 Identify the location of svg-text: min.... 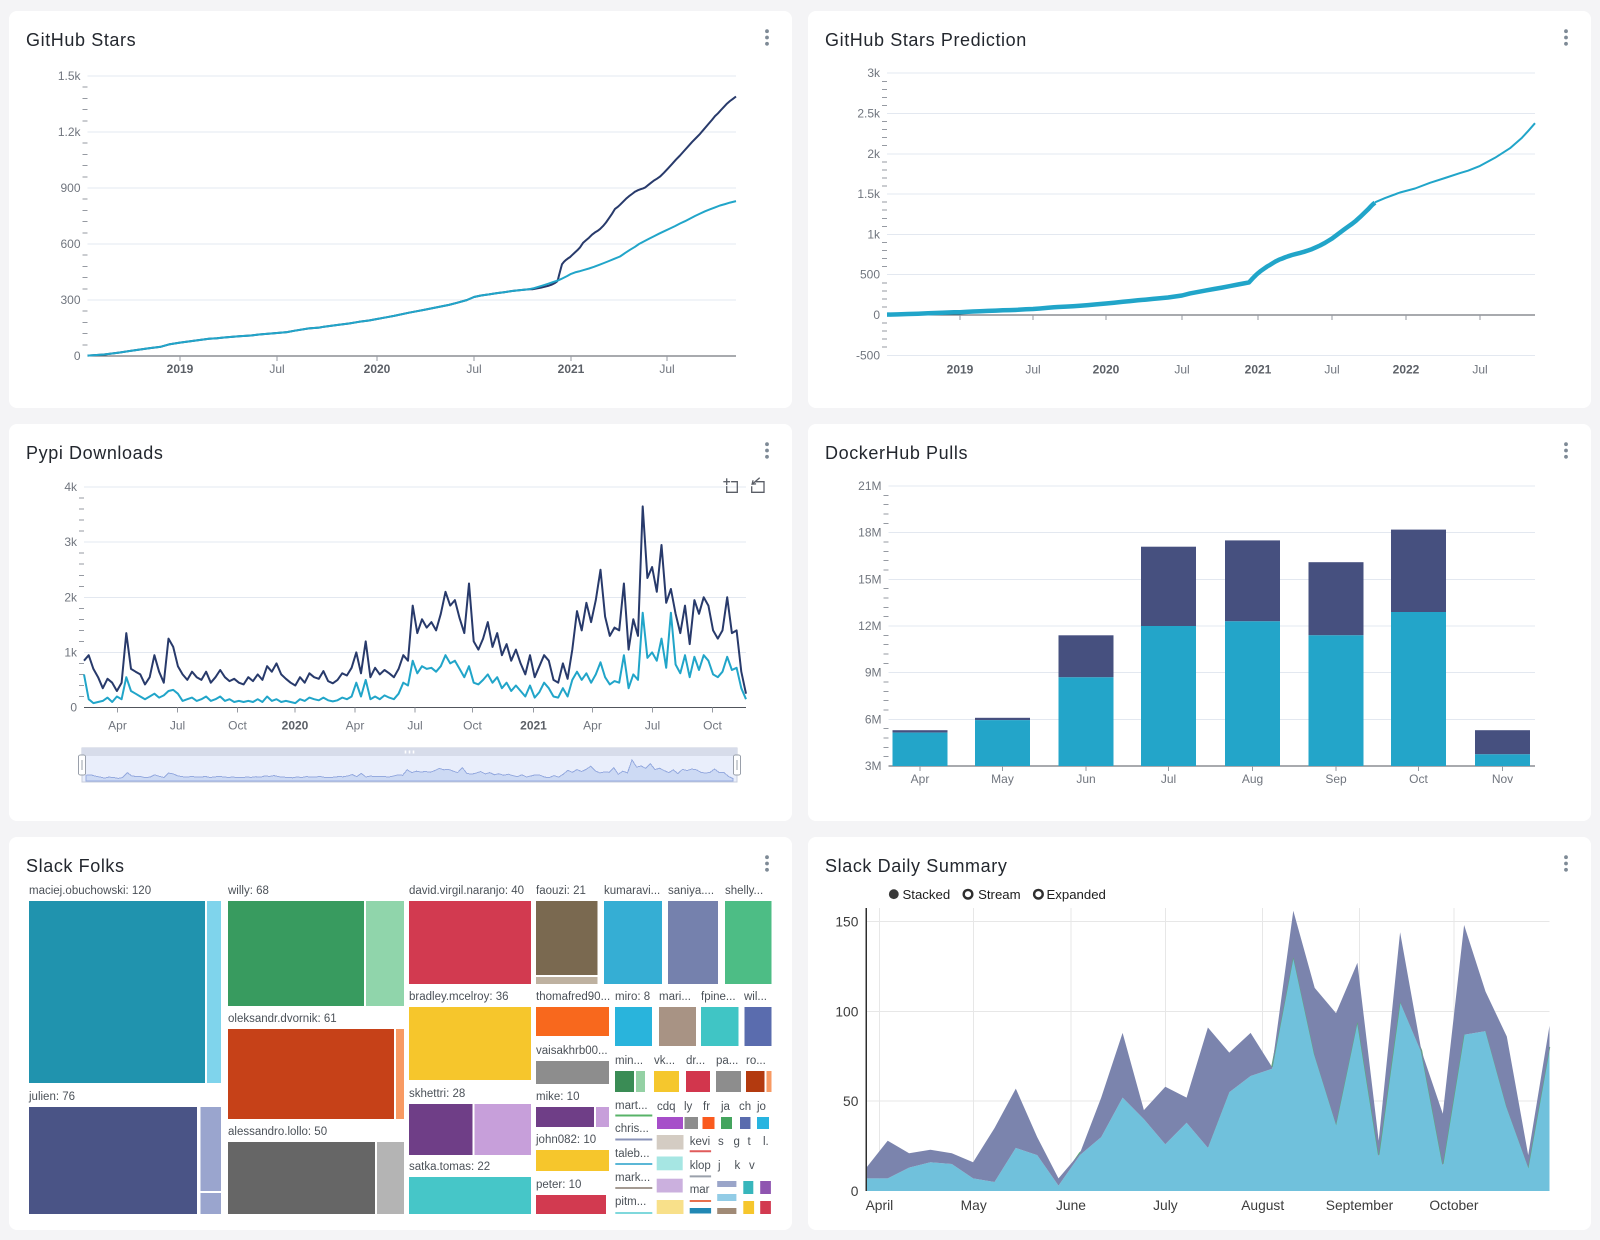
(629, 1061).